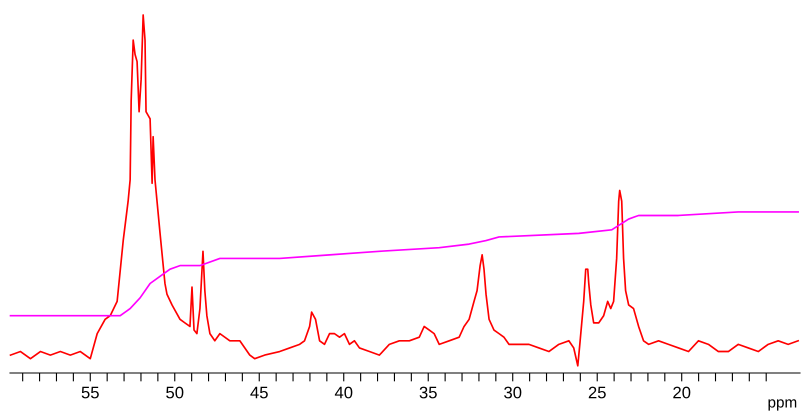 This screenshot has height=412, width=803. I want to click on x-axis-title: ppm, so click(782, 405).